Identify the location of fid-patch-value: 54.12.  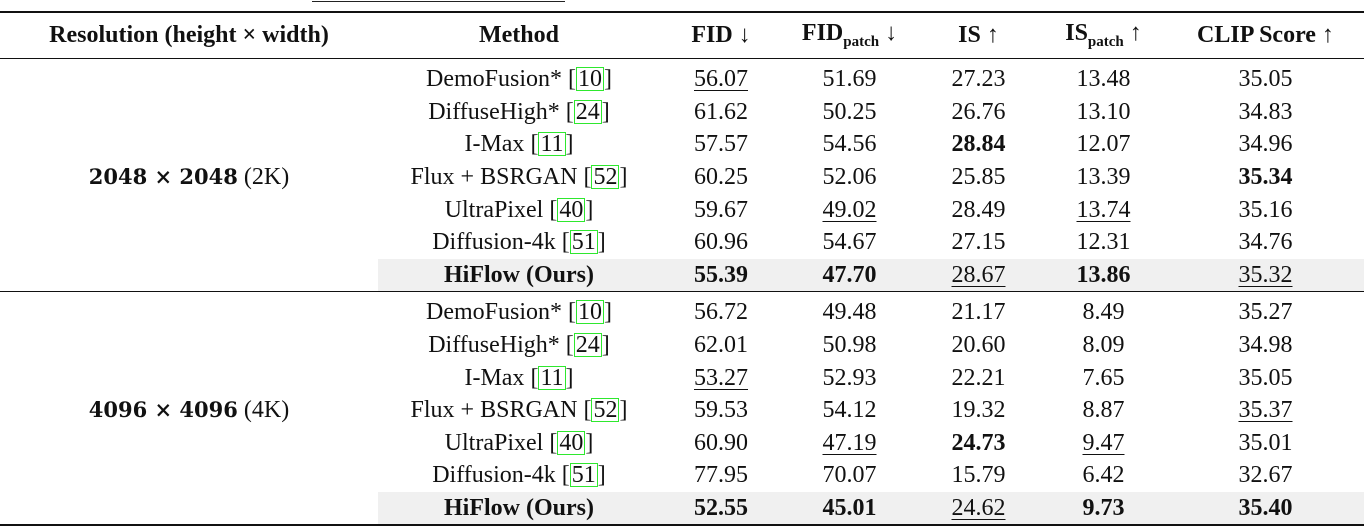
(849, 410).